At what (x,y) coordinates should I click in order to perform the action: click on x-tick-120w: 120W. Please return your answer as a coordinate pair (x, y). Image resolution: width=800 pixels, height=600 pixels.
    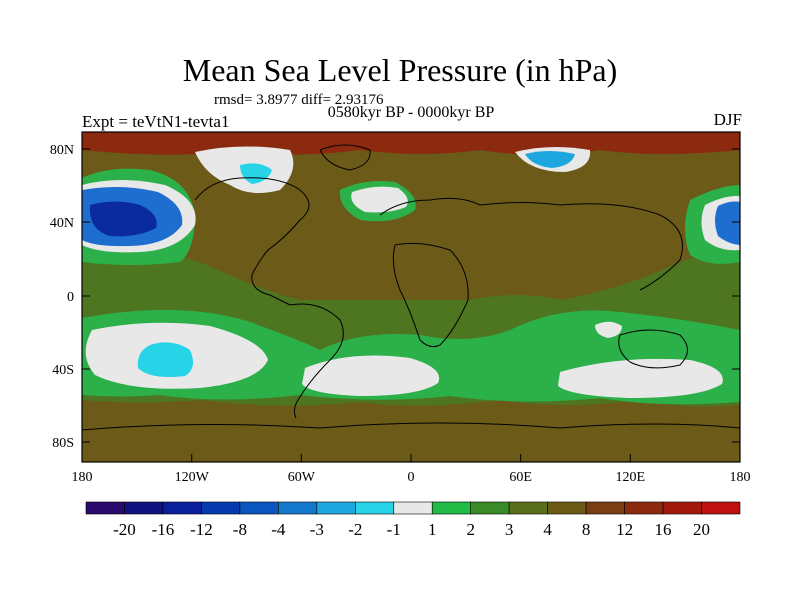
    Looking at the image, I should click on (192, 477).